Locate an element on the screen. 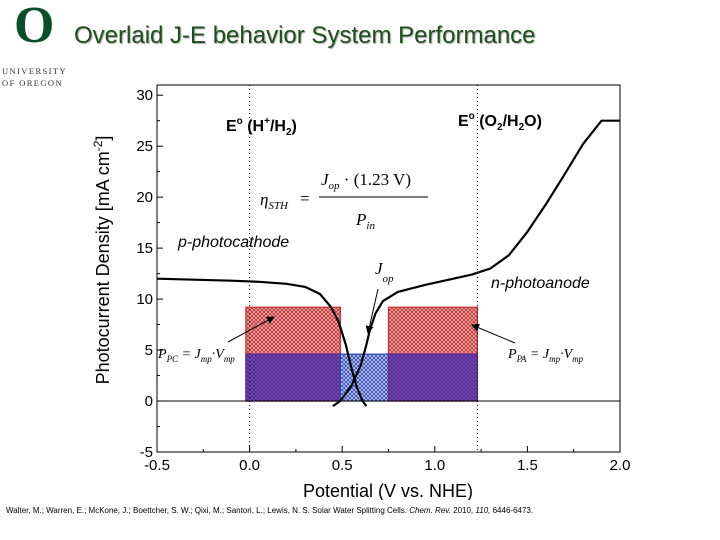 The image size is (720, 540). x-tick-label: 1.5 is located at coordinates (527, 465).